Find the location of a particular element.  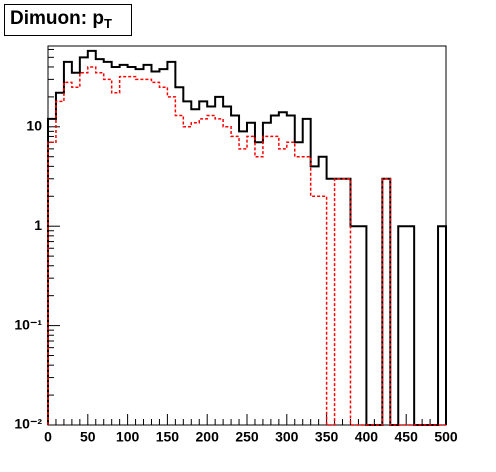

x-tick-label: 0 is located at coordinates (48, 437).